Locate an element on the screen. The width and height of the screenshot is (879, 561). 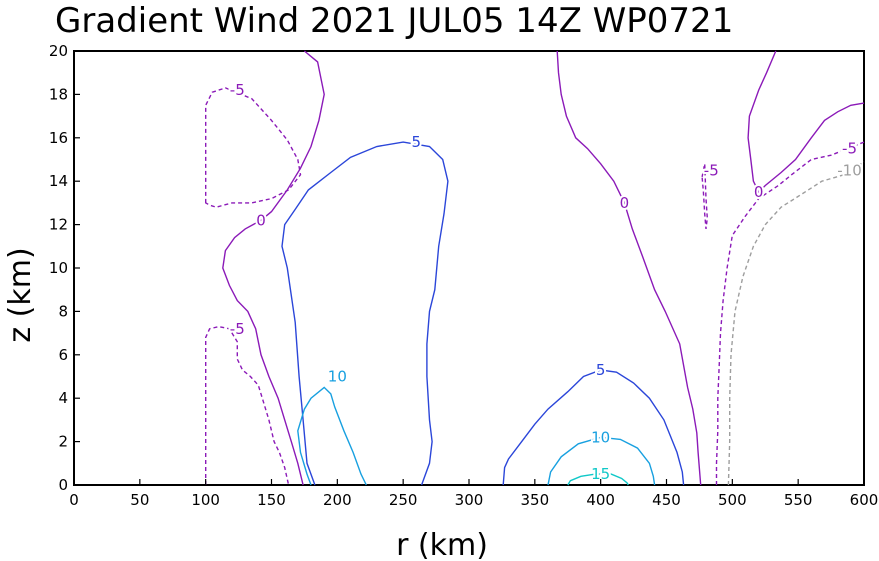
y-tick-label: 8 is located at coordinates (63, 311).